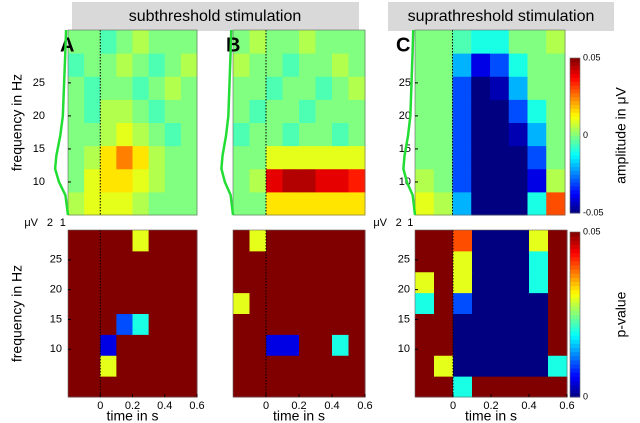 This screenshot has width=640, height=423. I want to click on spectrum-label: μV, so click(31, 223).